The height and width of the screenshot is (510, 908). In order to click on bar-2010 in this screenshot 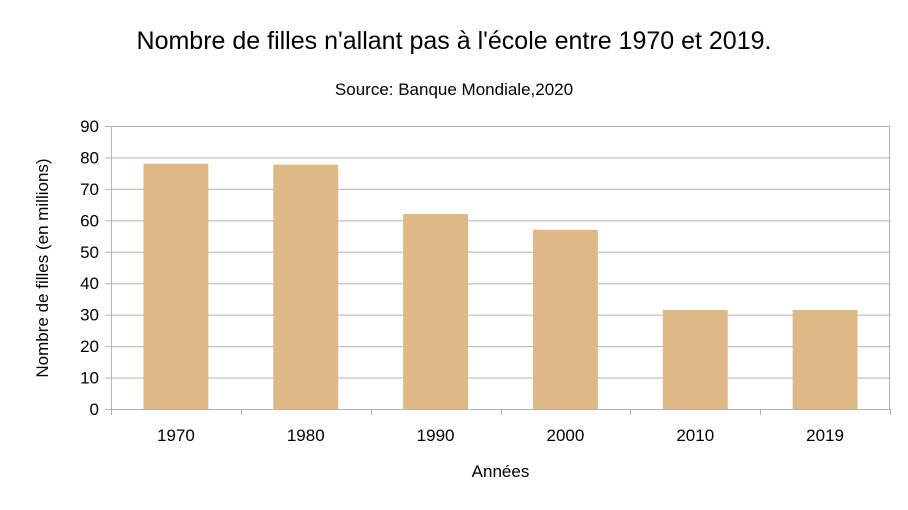, I will do `click(695, 359)`.